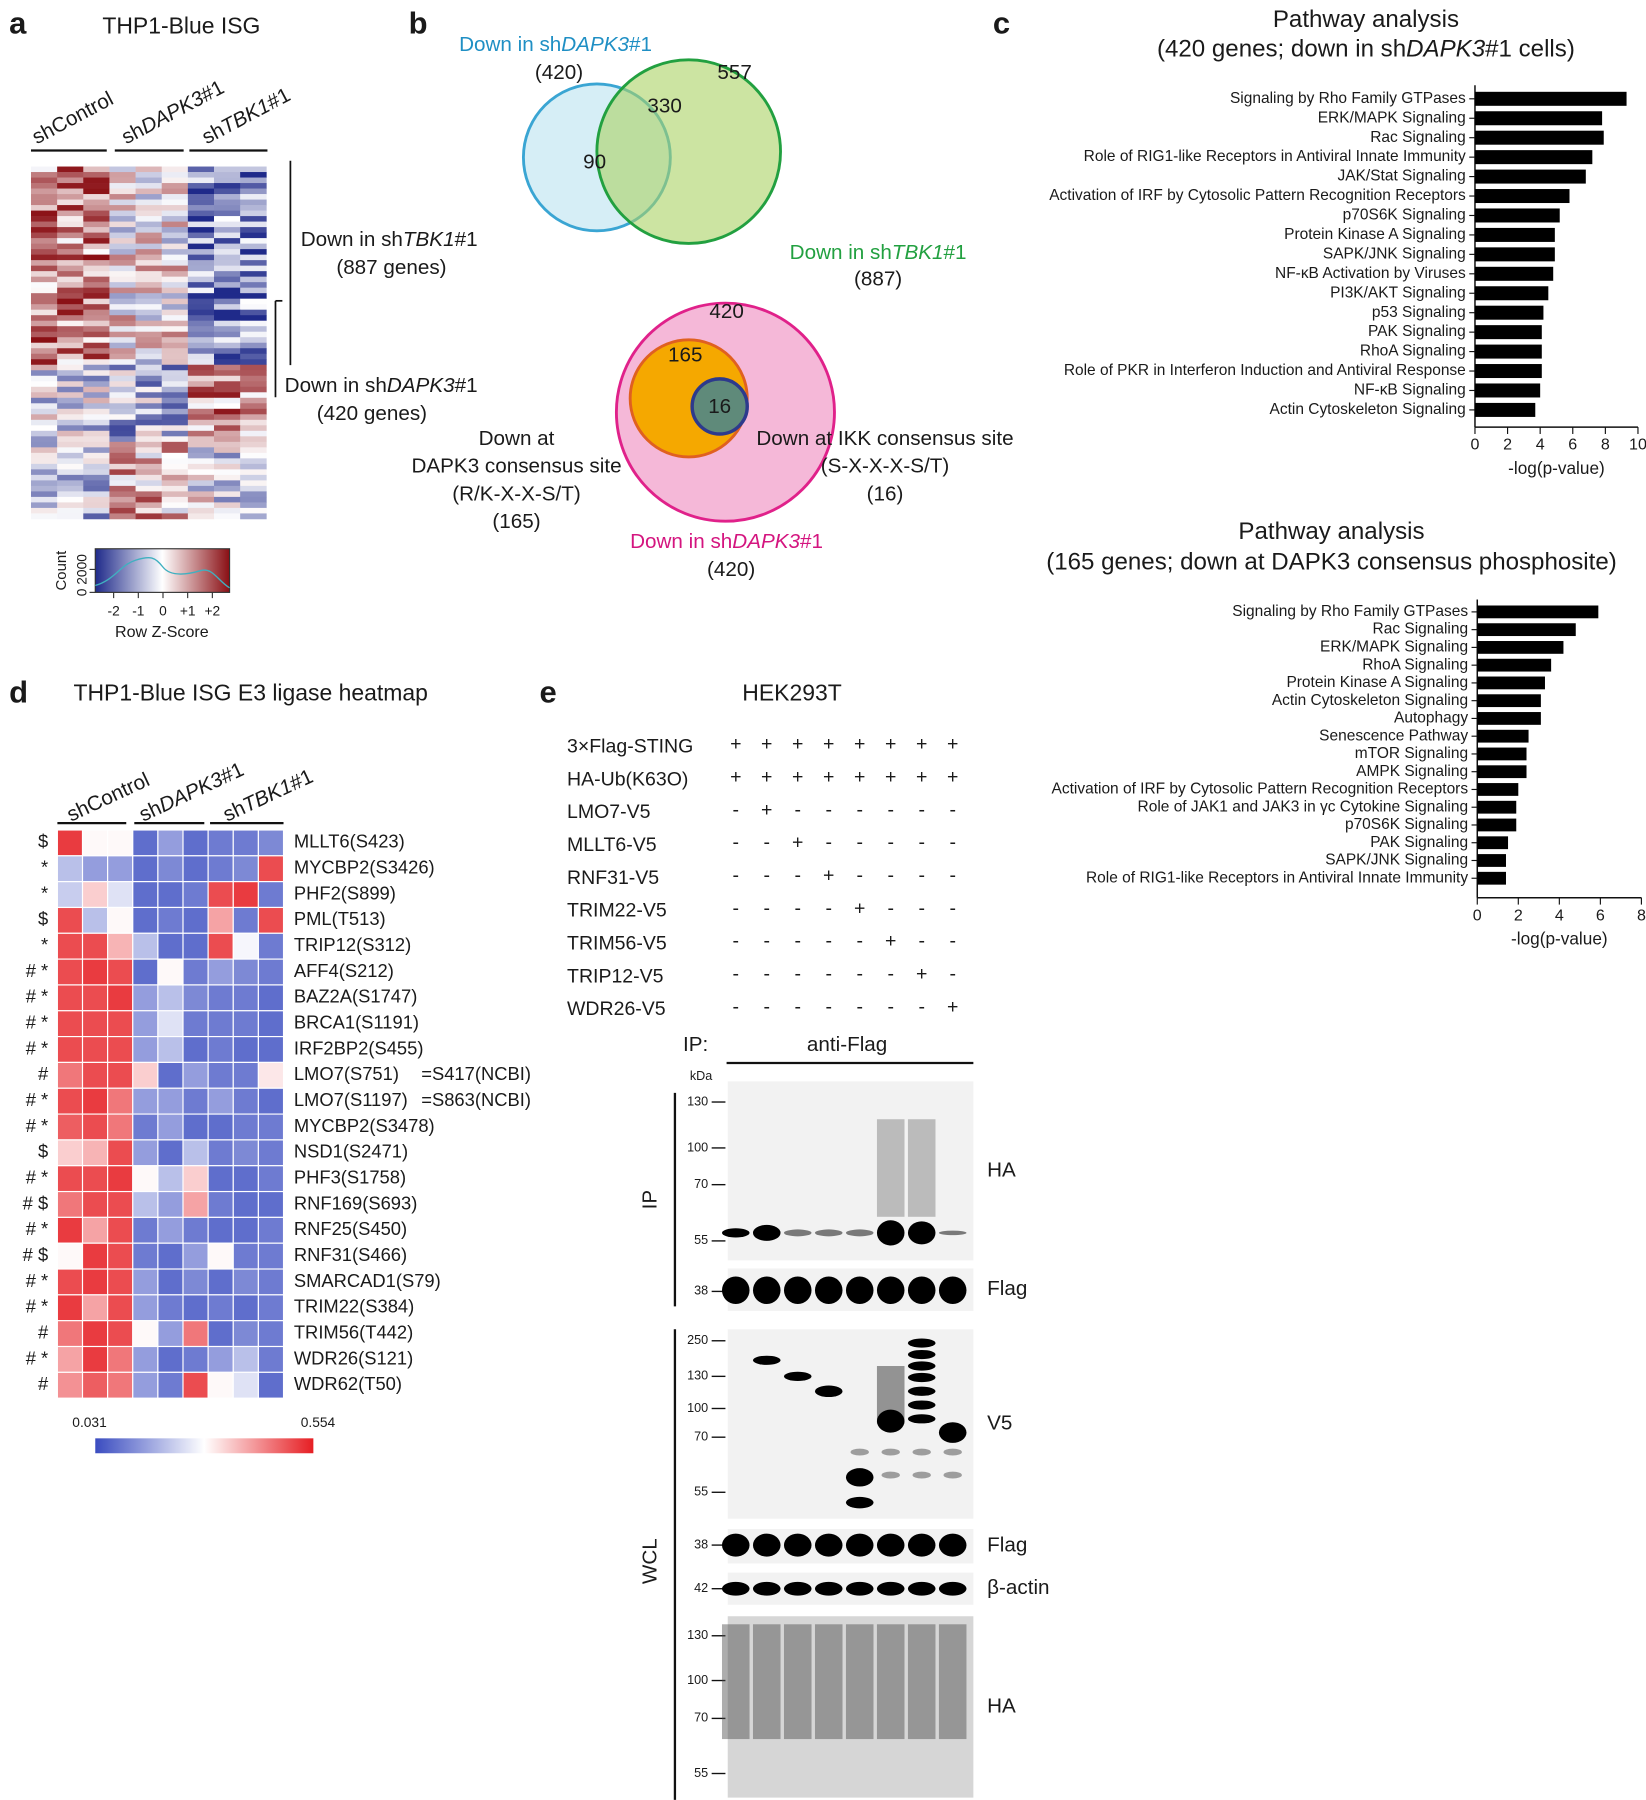  Describe the element at coordinates (617, 911) in the screenshot. I see `condition-label: TRIM22-V5` at that location.